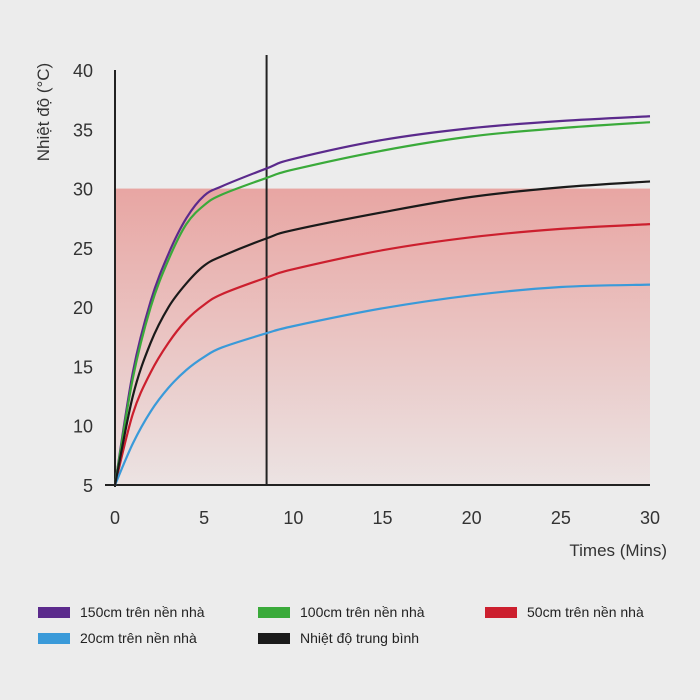 The height and width of the screenshot is (700, 700). Describe the element at coordinates (585, 612) in the screenshot. I see `legend-label: 50cm trên nền nhà` at that location.